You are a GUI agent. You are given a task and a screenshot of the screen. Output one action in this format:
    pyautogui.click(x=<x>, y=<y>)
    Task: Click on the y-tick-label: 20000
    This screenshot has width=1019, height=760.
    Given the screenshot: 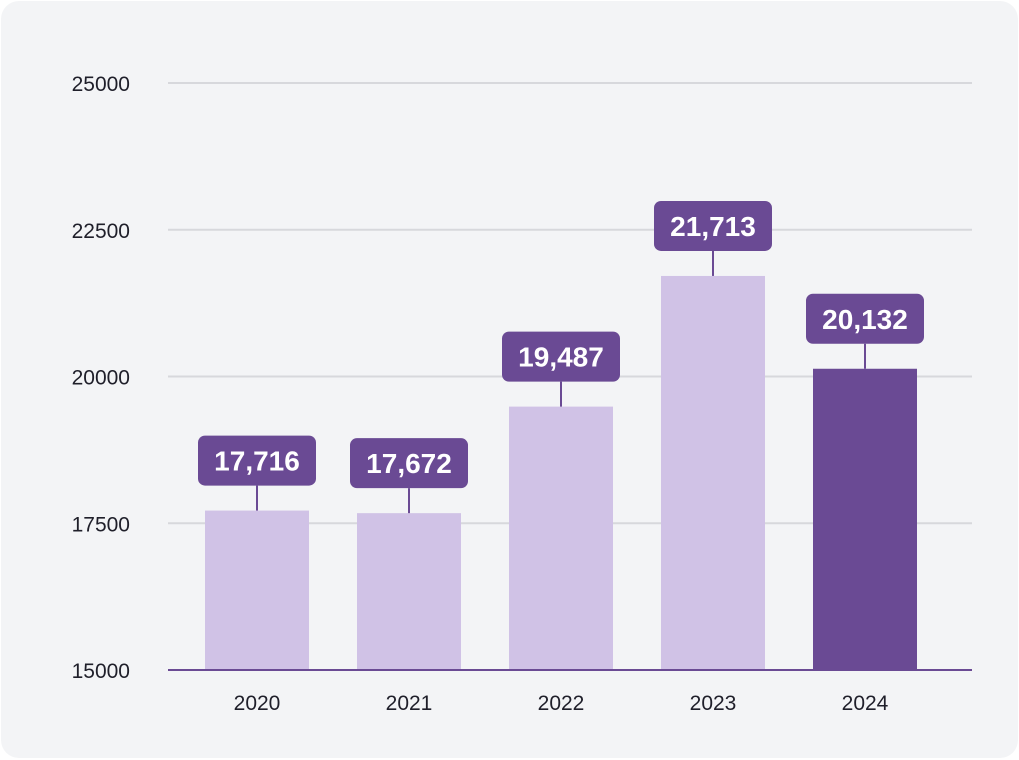 What is the action you would take?
    pyautogui.click(x=101, y=378)
    